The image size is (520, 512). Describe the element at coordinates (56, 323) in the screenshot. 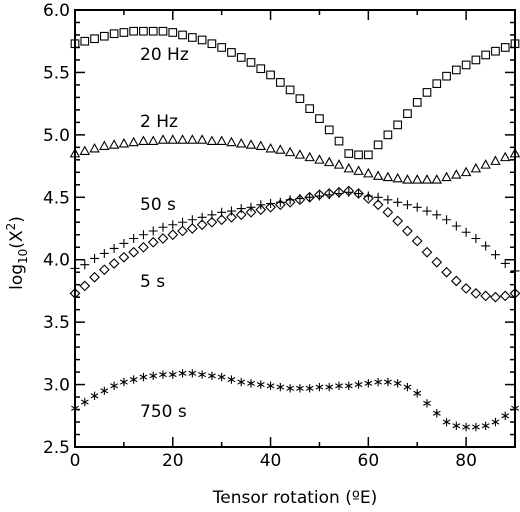

I see `y-tick-label: 3.5` at that location.